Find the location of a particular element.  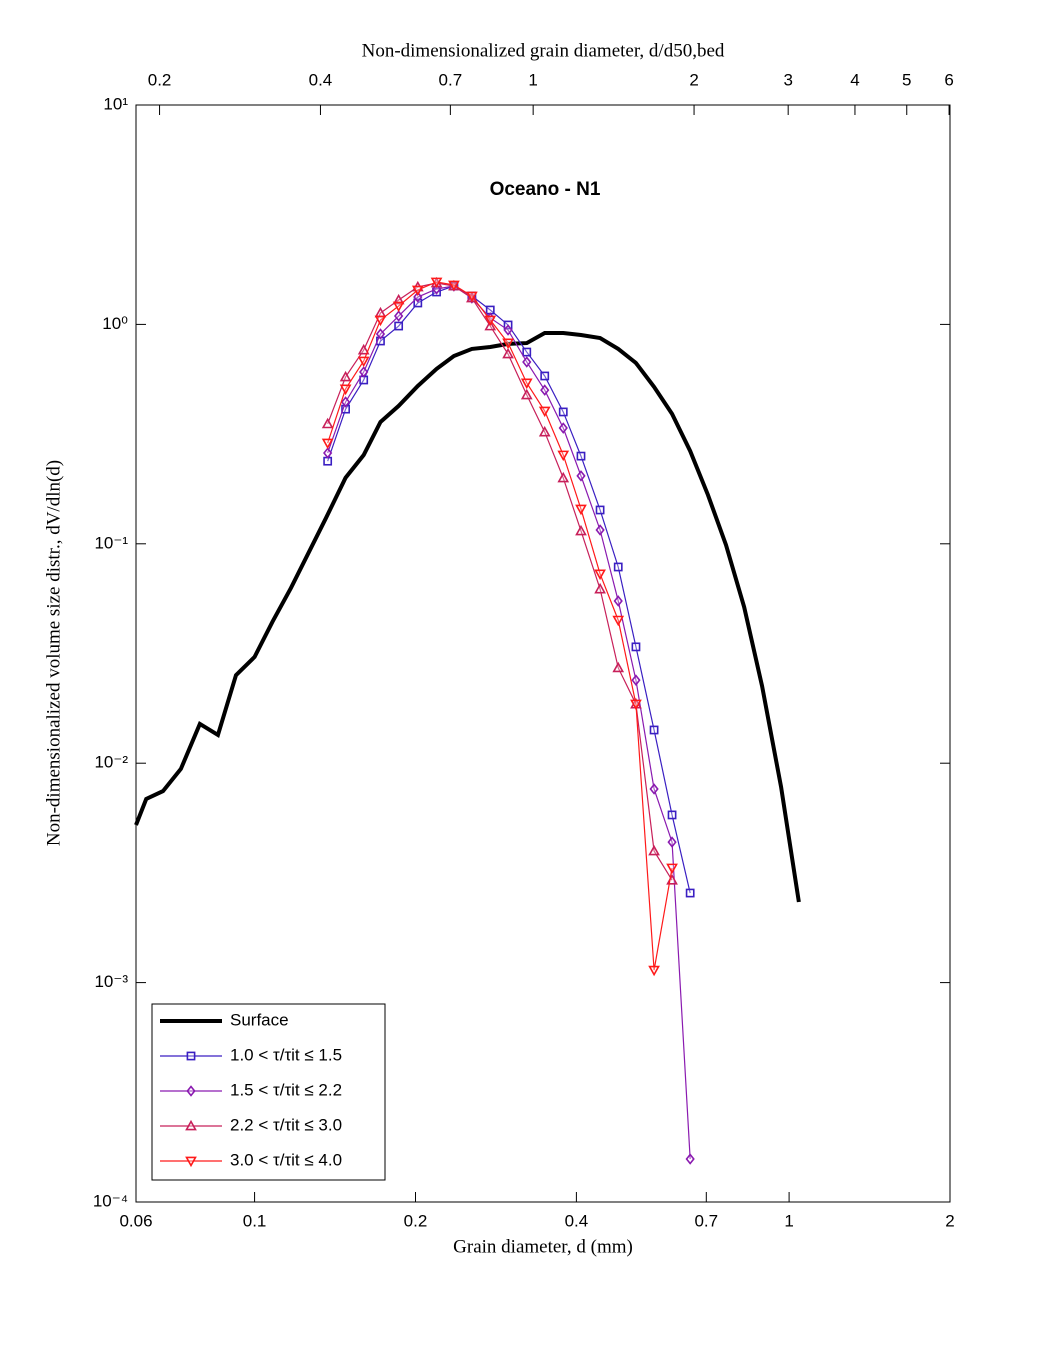

x2-tick-label: 1 is located at coordinates (532, 79).